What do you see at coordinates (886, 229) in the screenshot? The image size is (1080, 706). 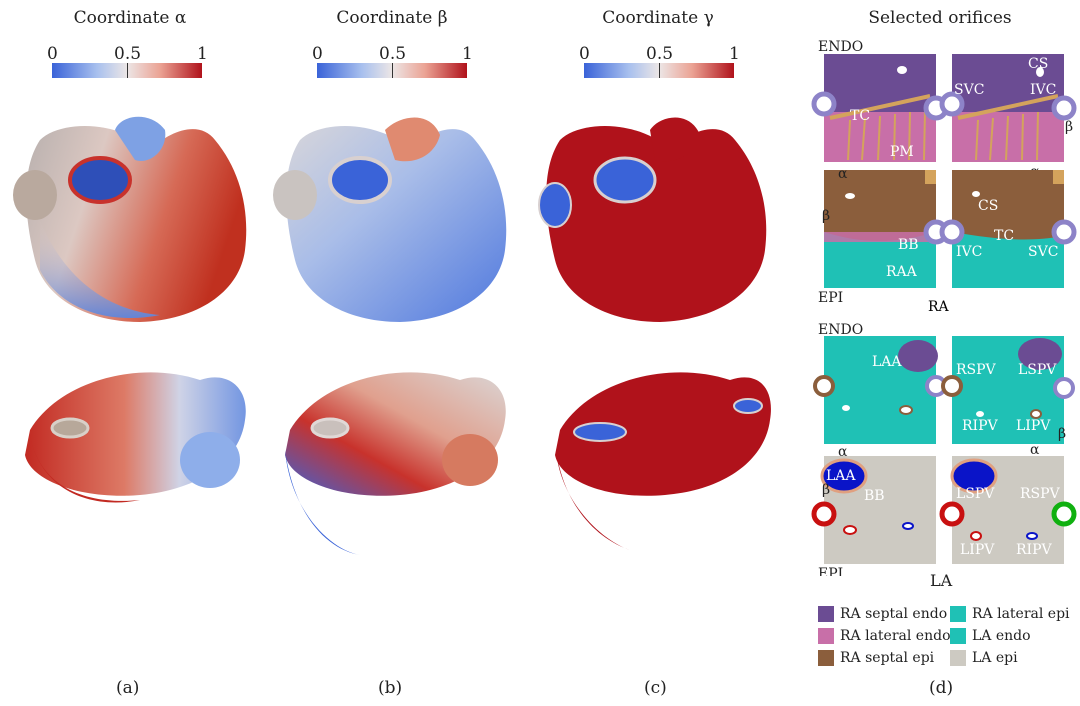 I see `ra-epi-map-left: BB RAA` at bounding box center [886, 229].